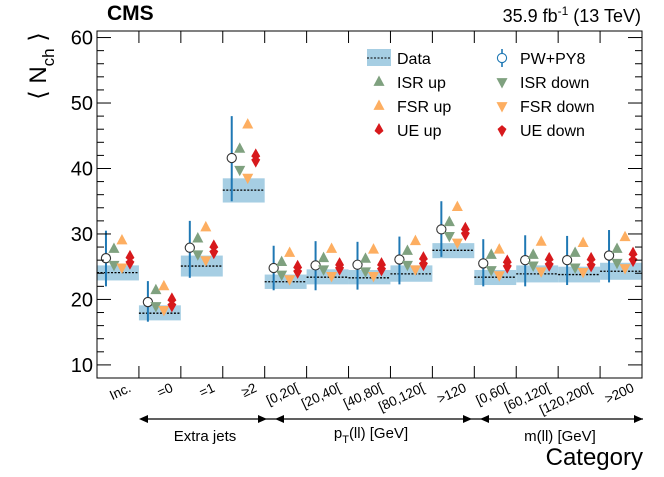 The width and height of the screenshot is (664, 477). I want to click on group-label-extra-jets: Extra jets, so click(205, 436).